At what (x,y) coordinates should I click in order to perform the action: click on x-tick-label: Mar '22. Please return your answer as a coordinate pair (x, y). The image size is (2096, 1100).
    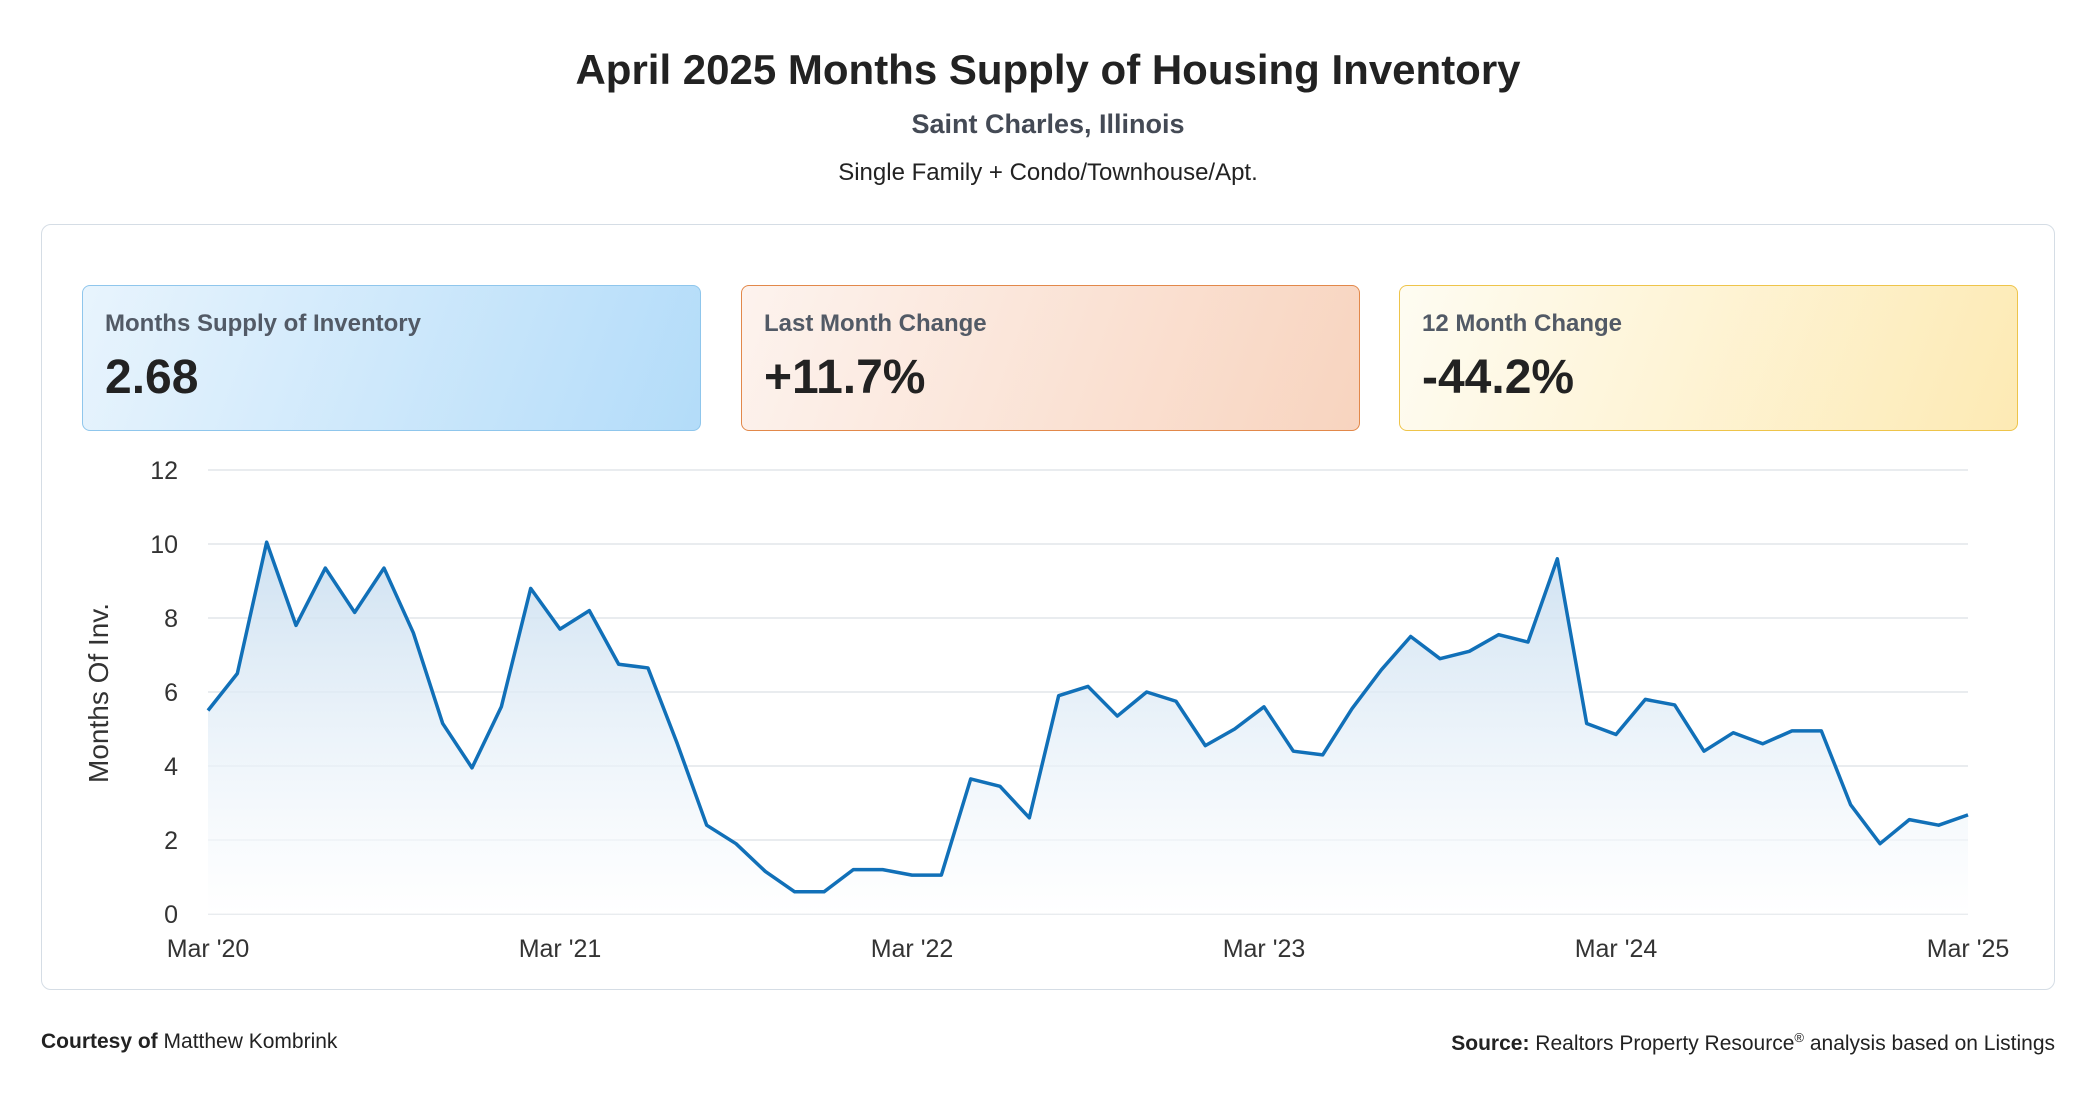
    Looking at the image, I should click on (912, 949).